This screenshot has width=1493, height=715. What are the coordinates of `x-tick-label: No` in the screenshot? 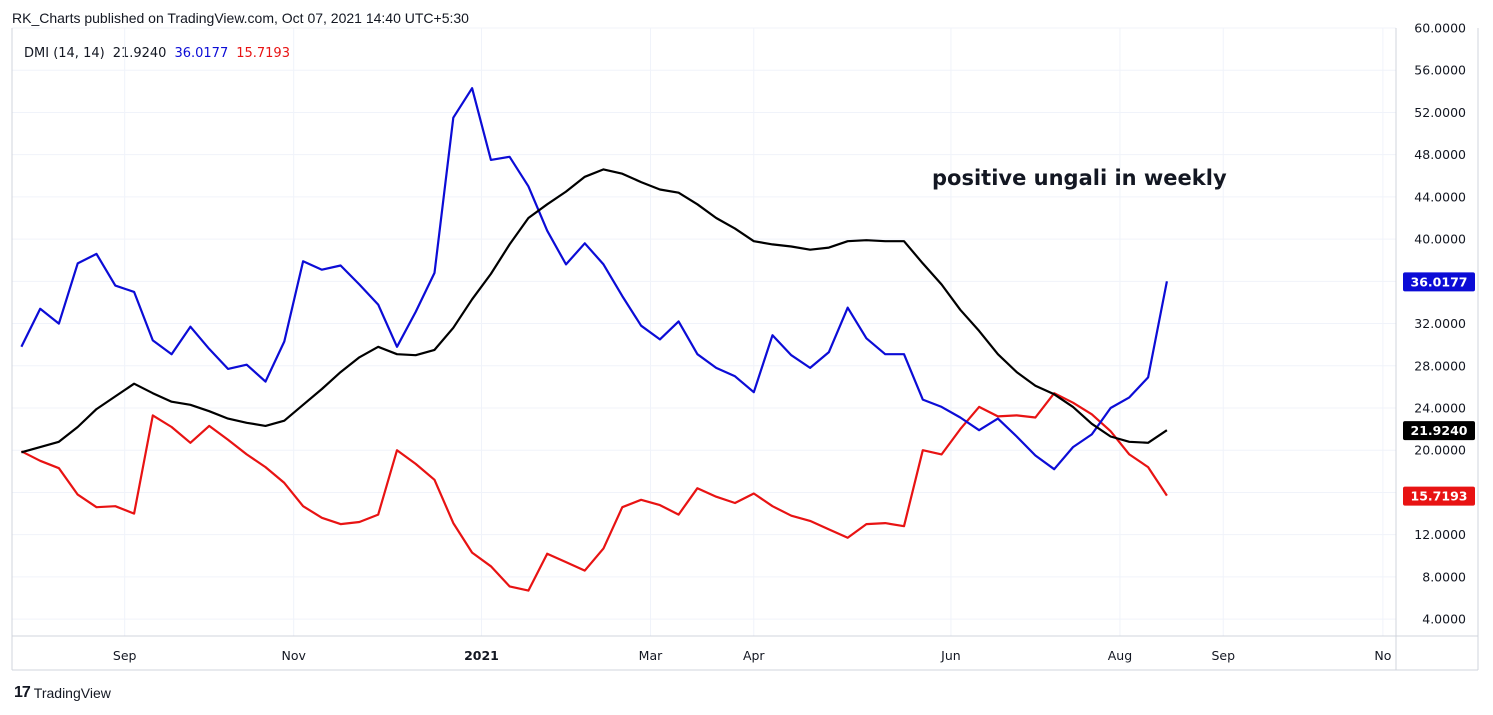 It's located at (1382, 655).